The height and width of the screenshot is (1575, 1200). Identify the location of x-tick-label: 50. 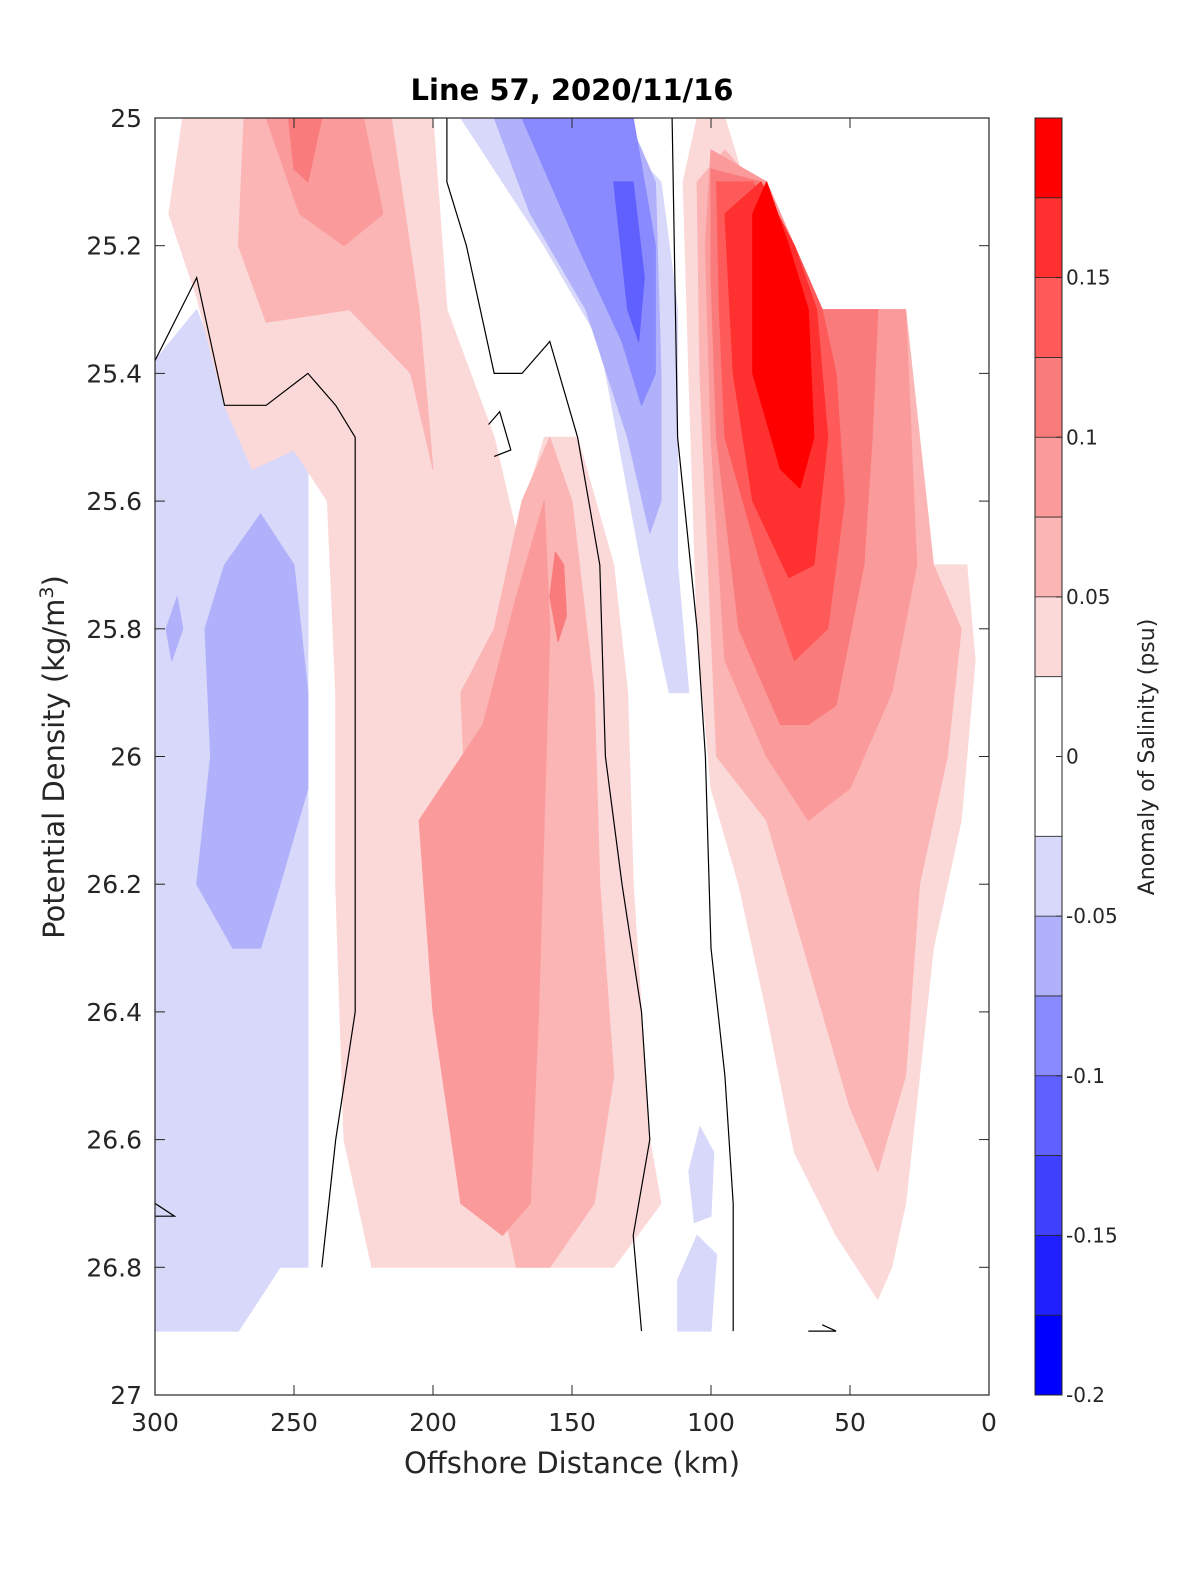
(850, 1422).